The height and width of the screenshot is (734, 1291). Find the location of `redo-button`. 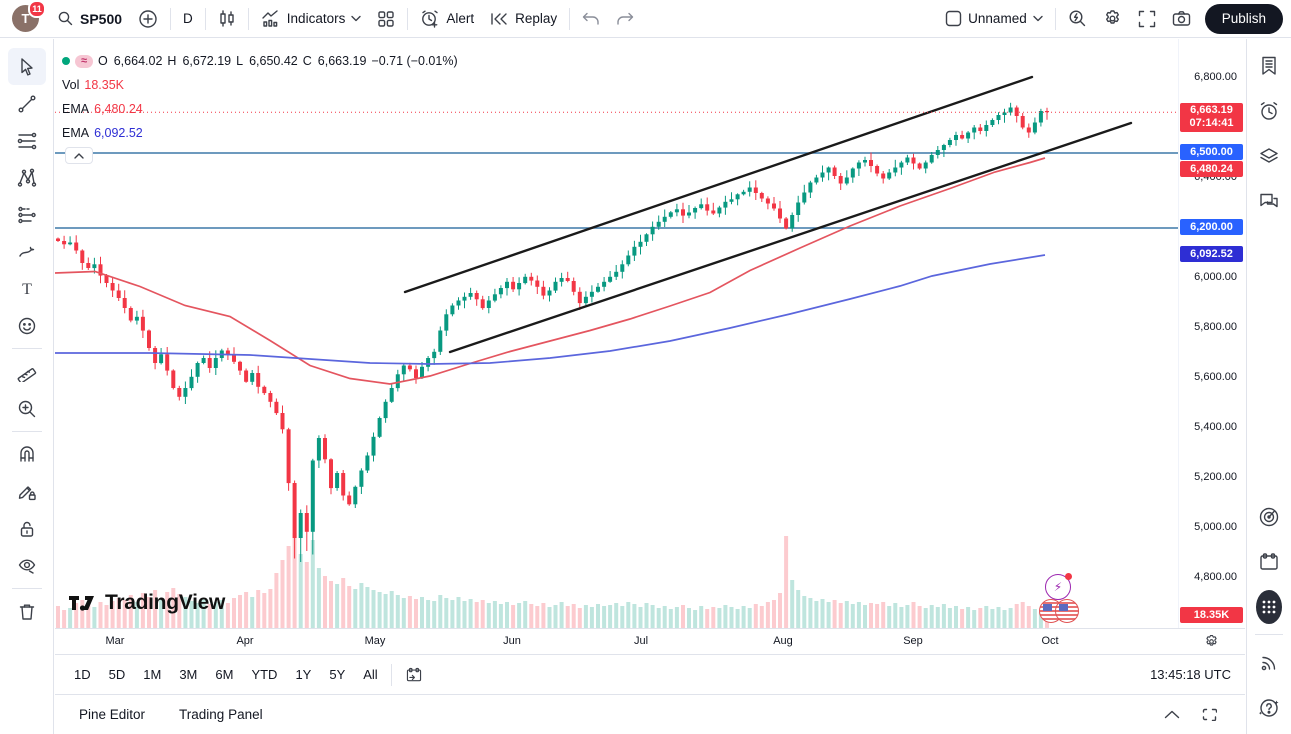

redo-button is located at coordinates (625, 19).